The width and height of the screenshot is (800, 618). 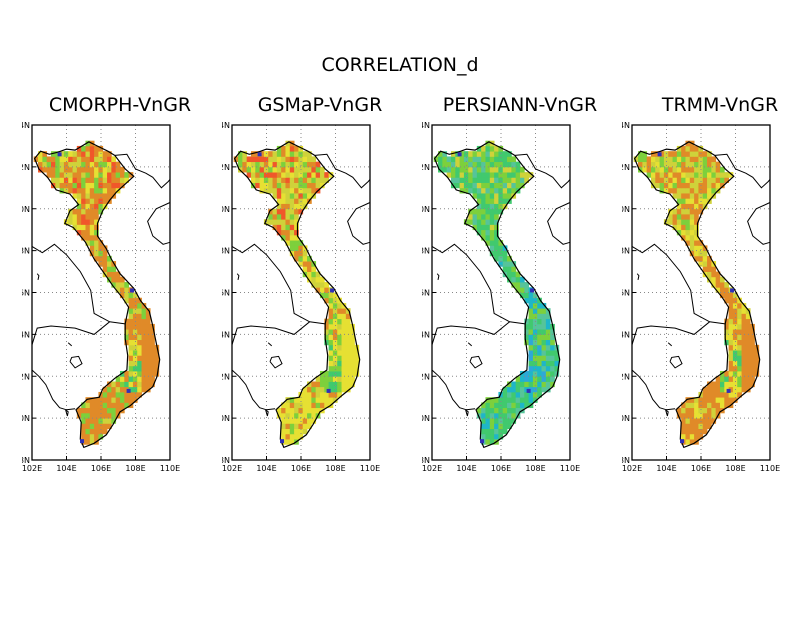 I want to click on correlation-cells, so click(x=696, y=292).